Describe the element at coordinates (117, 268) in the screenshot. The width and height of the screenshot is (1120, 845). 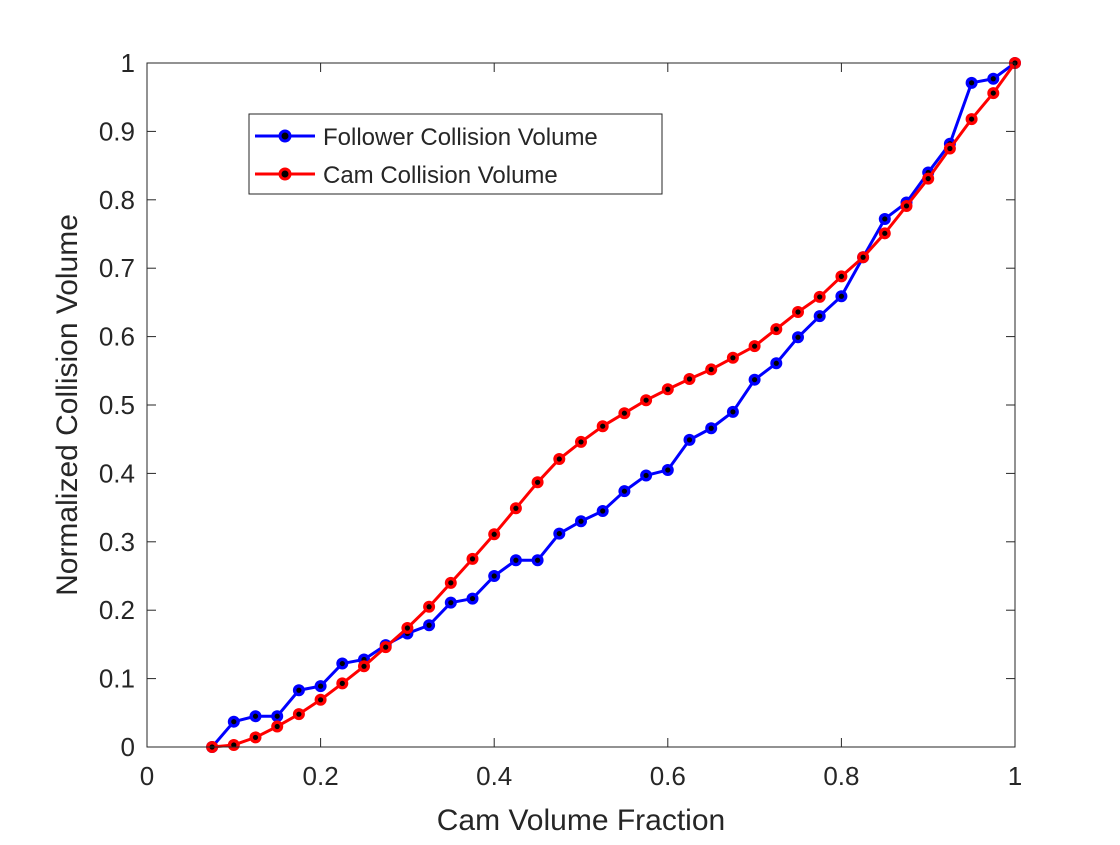
I see `y-tick-label-7: 0.7` at that location.